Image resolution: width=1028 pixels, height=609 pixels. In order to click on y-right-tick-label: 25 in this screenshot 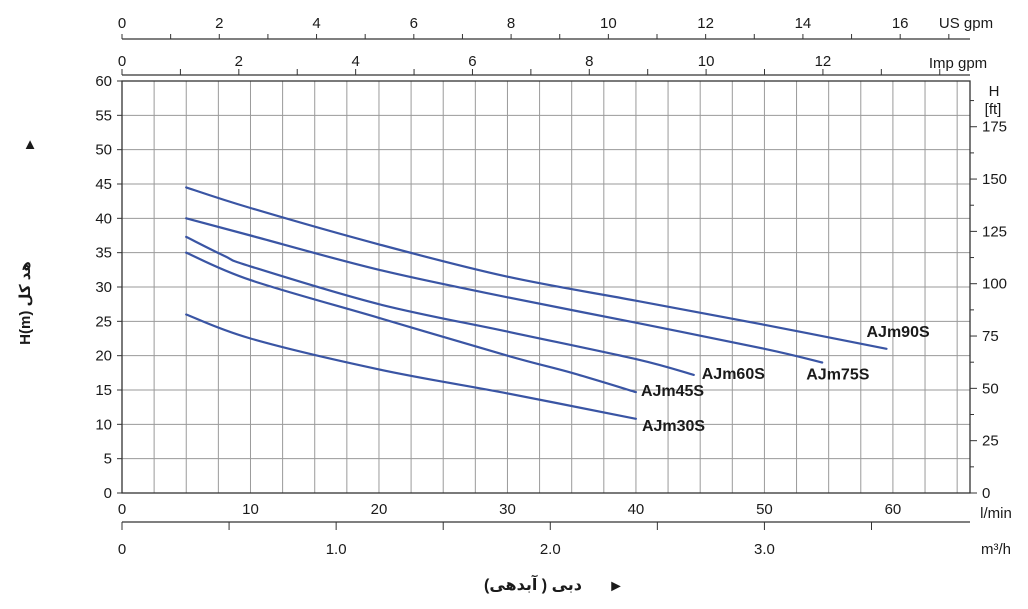, I will do `click(990, 441)`.